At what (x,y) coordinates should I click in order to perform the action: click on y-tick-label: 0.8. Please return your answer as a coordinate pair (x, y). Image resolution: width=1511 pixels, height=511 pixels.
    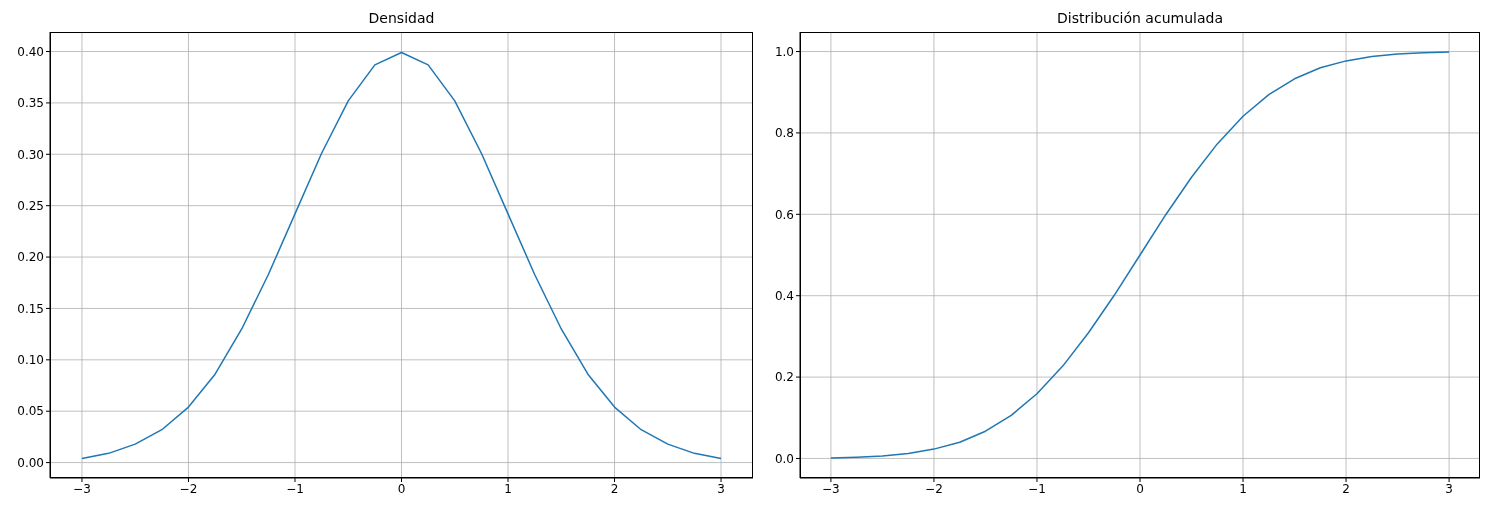
    Looking at the image, I should click on (784, 133).